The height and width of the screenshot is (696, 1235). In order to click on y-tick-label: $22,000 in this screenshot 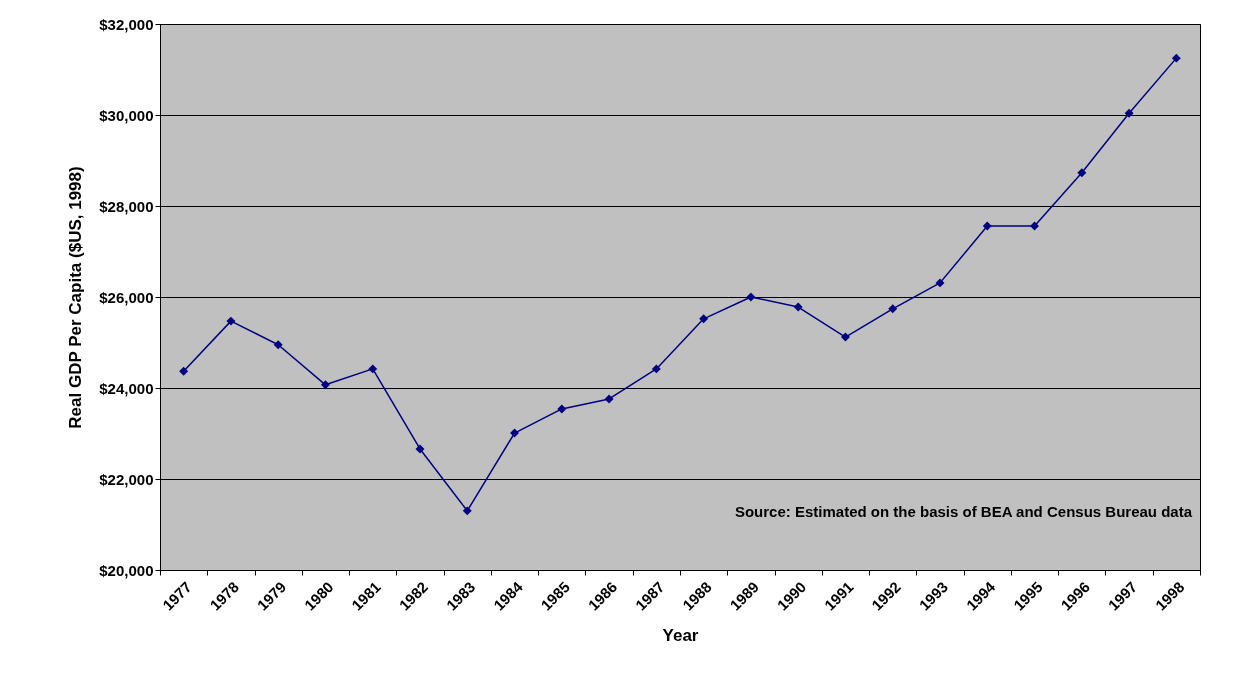, I will do `click(126, 479)`.